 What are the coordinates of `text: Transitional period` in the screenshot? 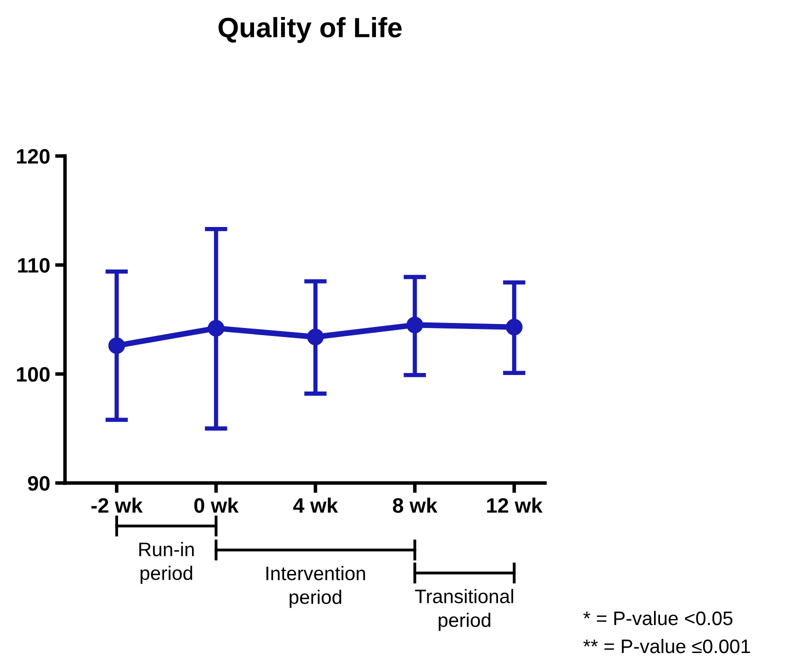 It's located at (464, 610).